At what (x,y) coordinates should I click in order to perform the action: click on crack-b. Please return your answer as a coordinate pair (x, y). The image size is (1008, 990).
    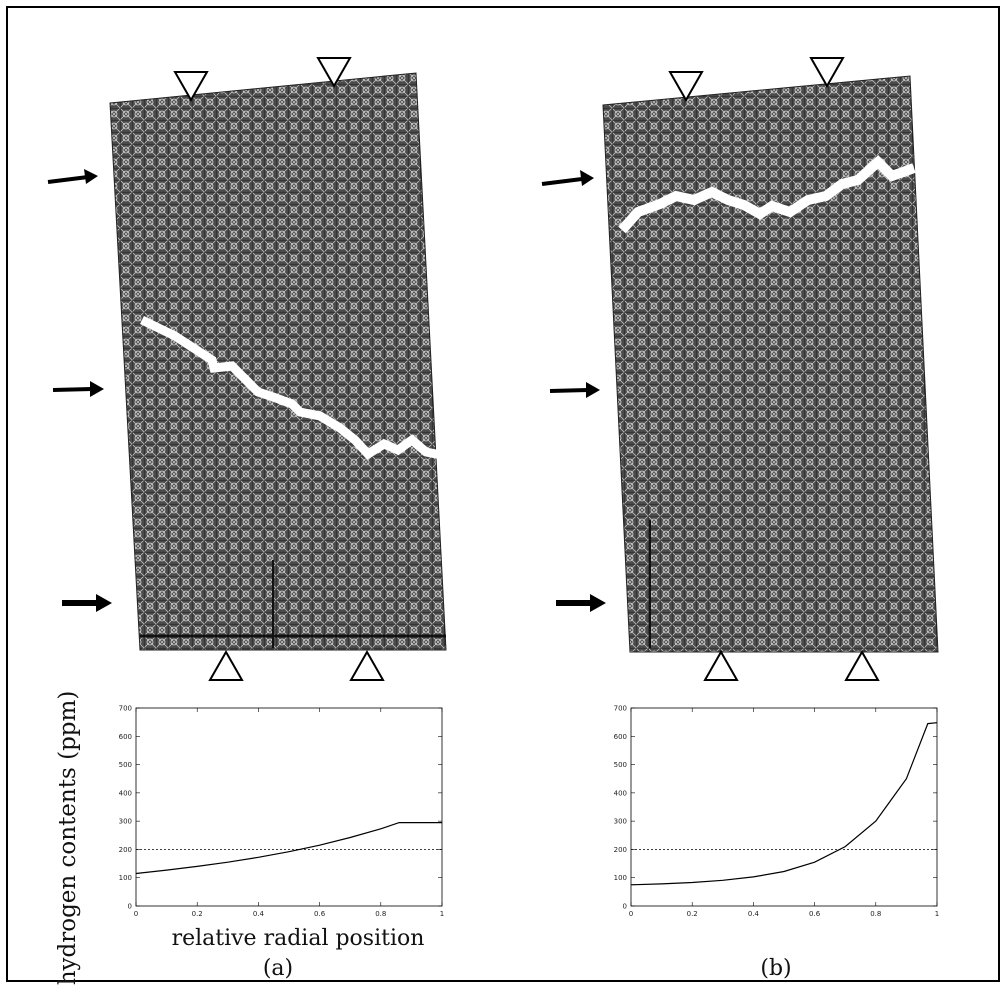
    Looking at the image, I should click on (767, 194).